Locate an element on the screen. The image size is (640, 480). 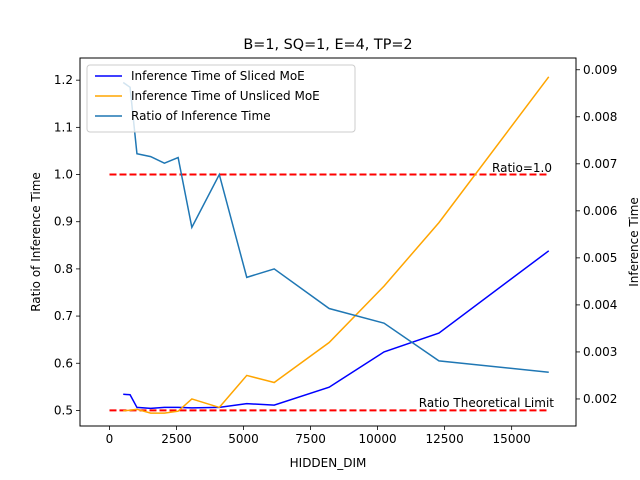
legend-label-0: Inference Time of Sliced MoE is located at coordinates (218, 76).